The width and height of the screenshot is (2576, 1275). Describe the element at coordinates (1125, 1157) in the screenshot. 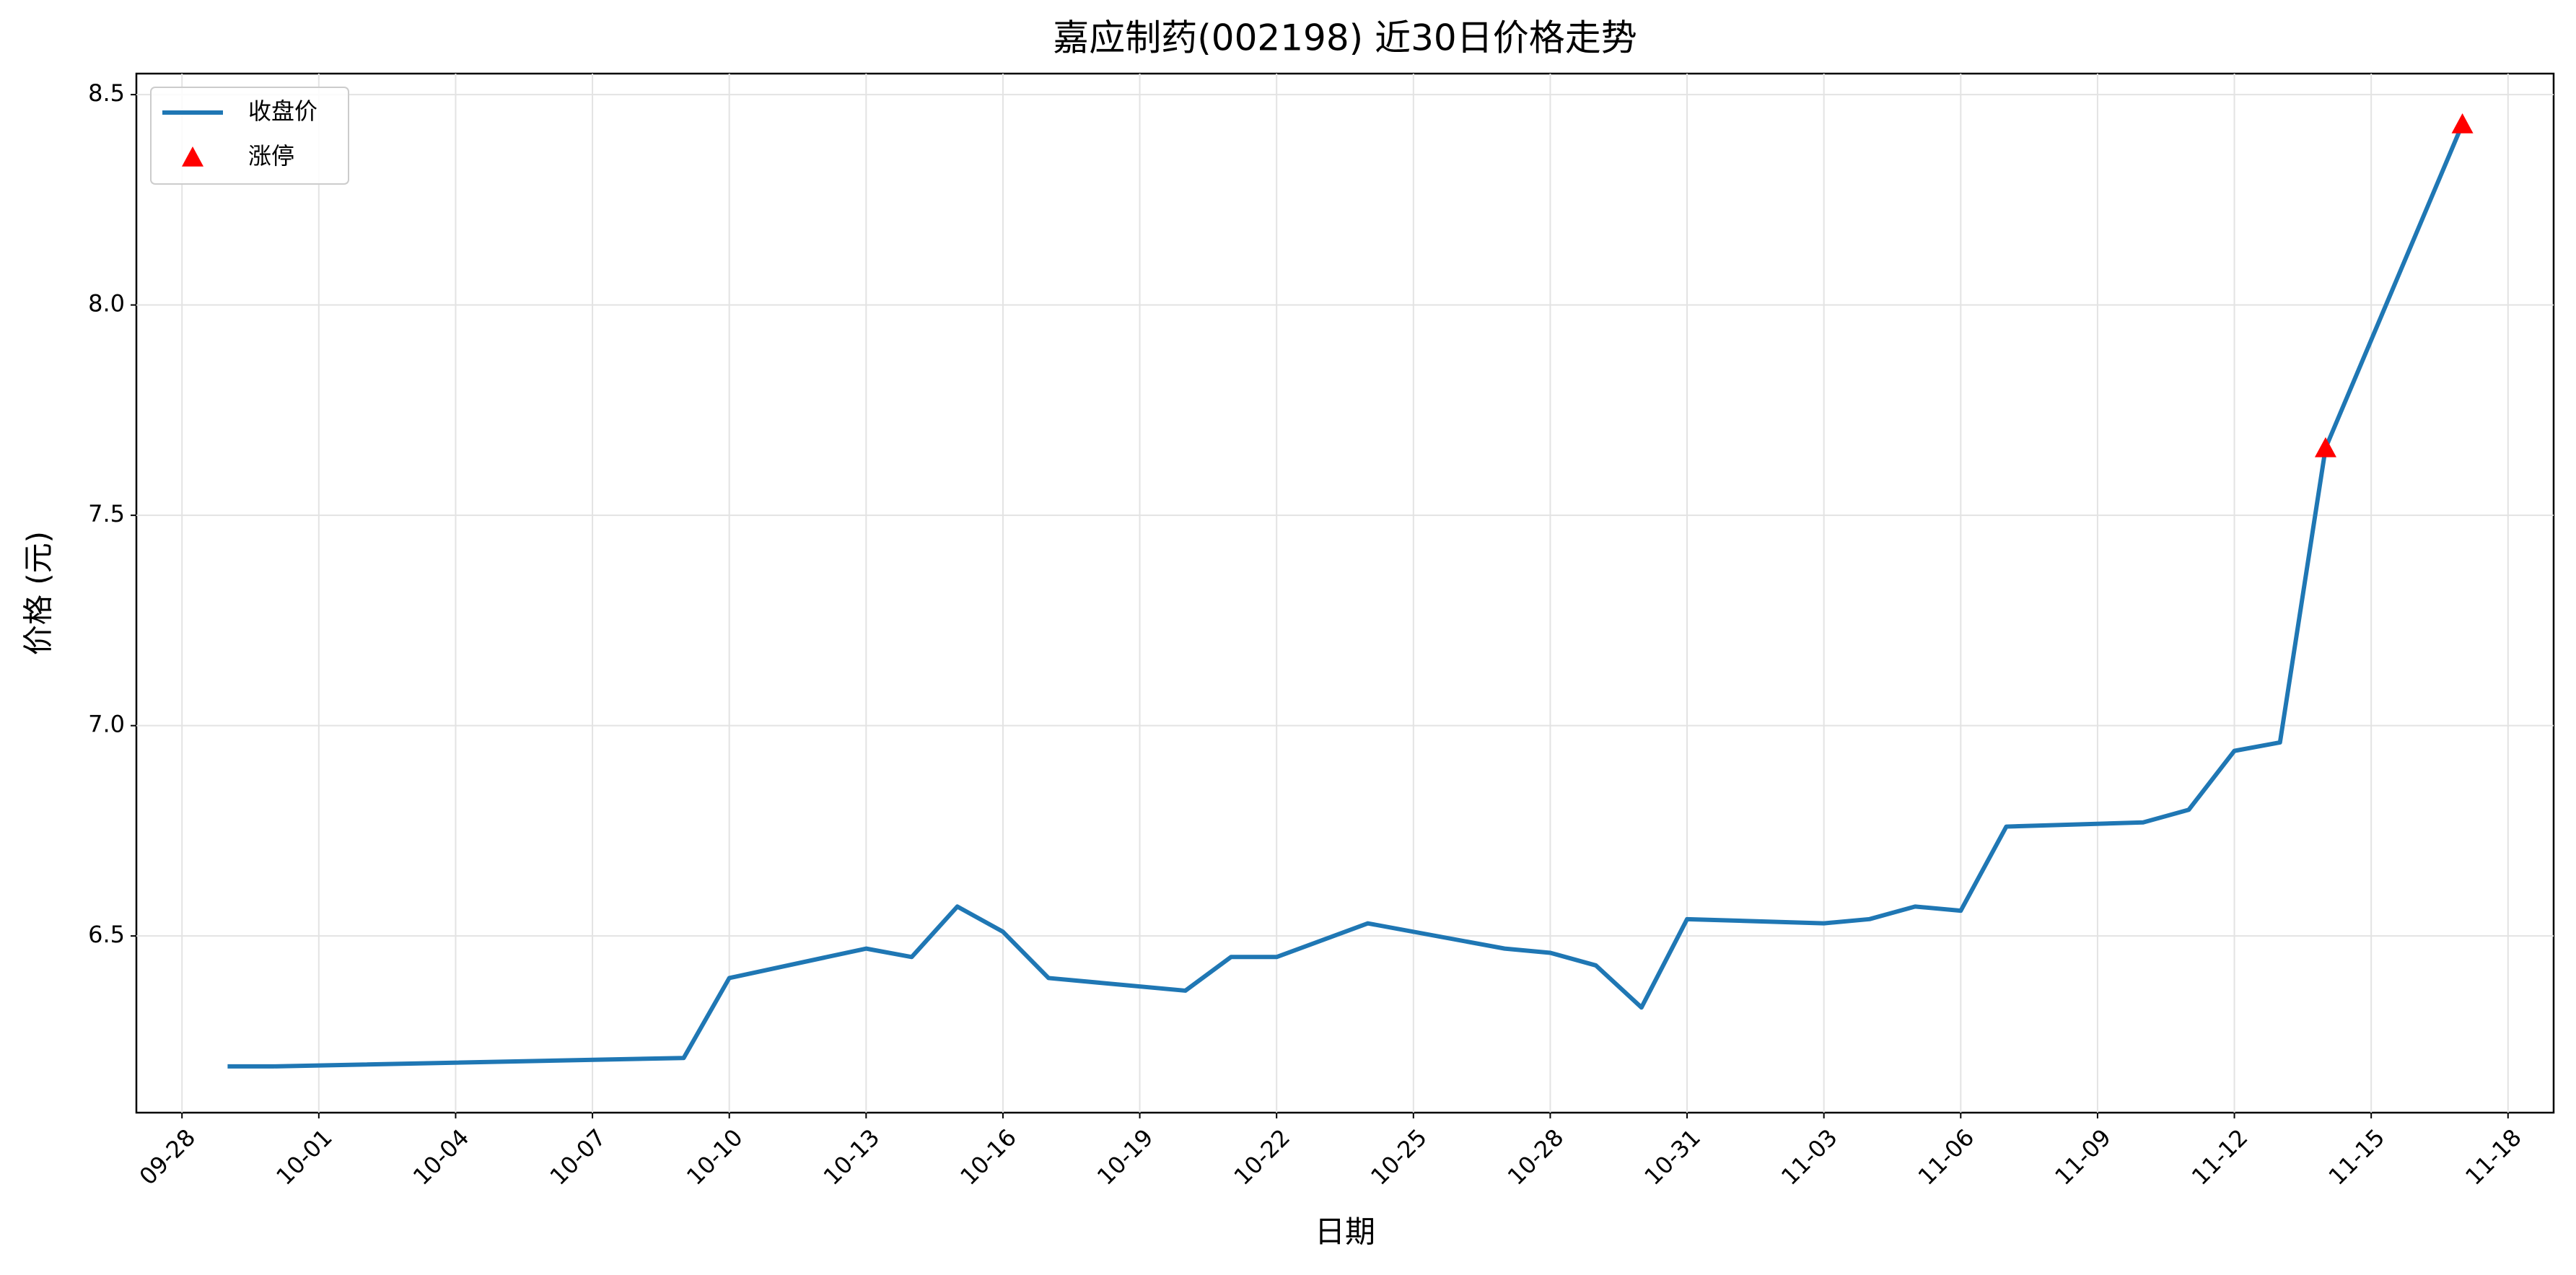

I see `x-tick-label: 10-19` at that location.